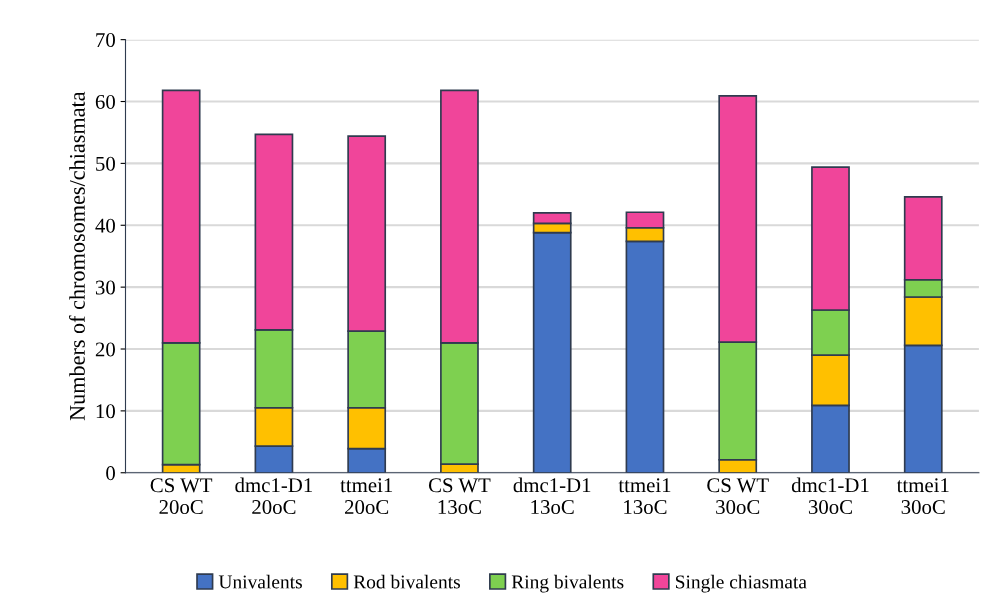 This screenshot has height=610, width=1004. I want to click on y-tick-label: 0, so click(110, 473).